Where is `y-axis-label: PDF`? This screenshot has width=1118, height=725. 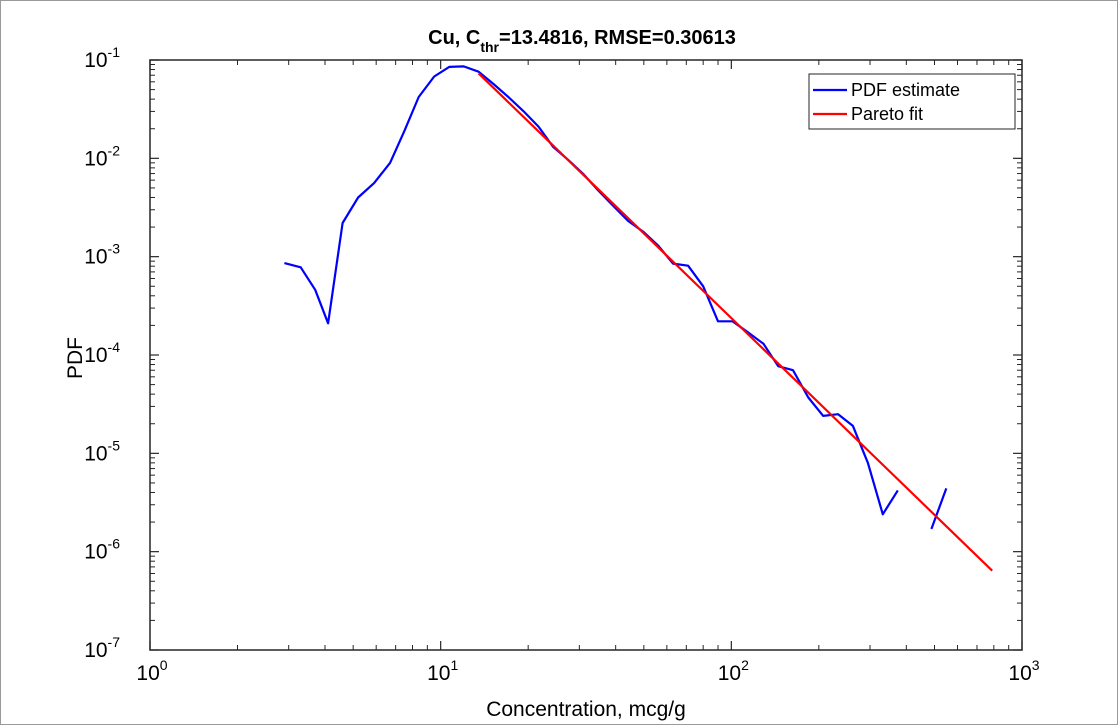 y-axis-label: PDF is located at coordinates (75, 358).